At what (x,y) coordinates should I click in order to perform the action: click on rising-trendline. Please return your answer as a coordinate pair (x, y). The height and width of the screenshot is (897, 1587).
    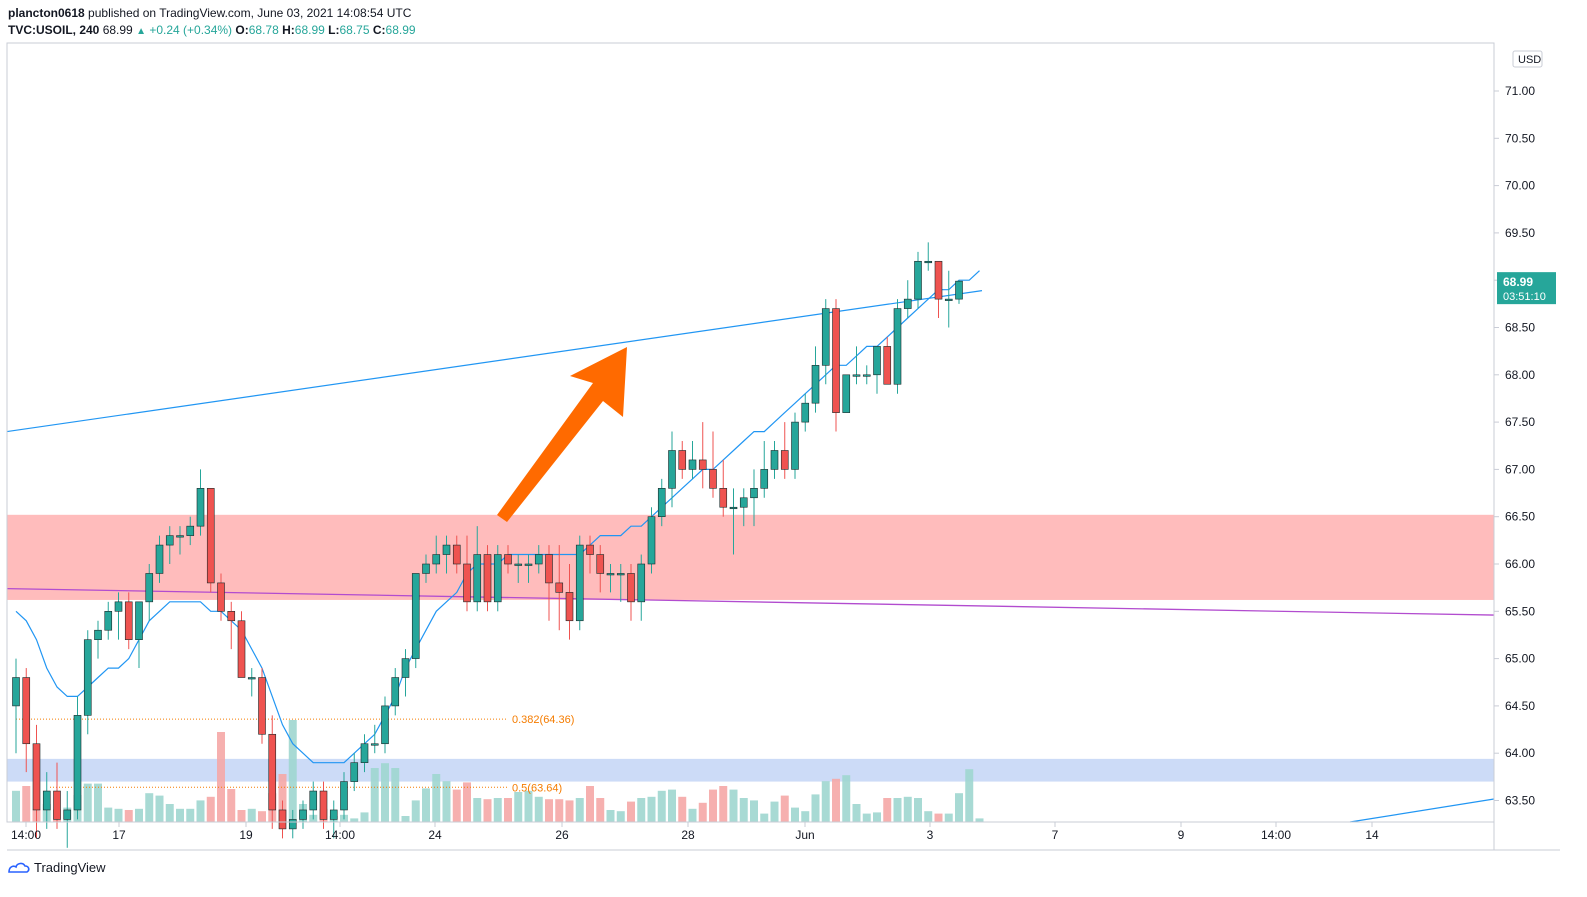
    Looking at the image, I should click on (494, 361).